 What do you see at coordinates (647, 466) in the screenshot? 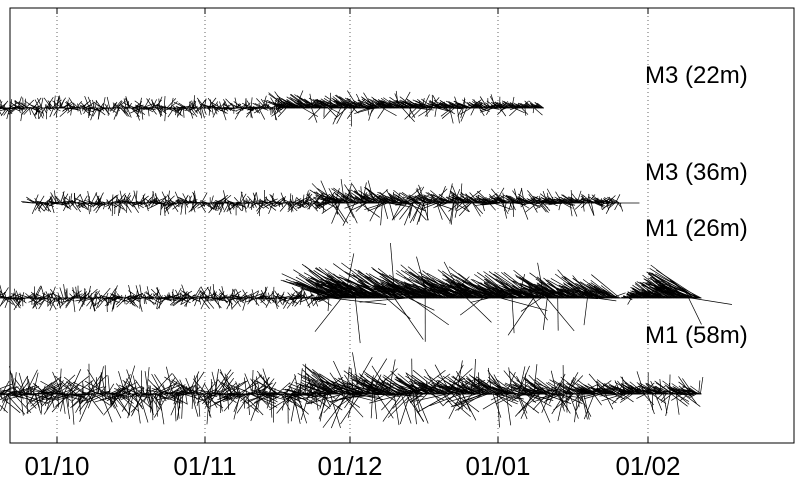
I see `x-tick-label: 01/02` at bounding box center [647, 466].